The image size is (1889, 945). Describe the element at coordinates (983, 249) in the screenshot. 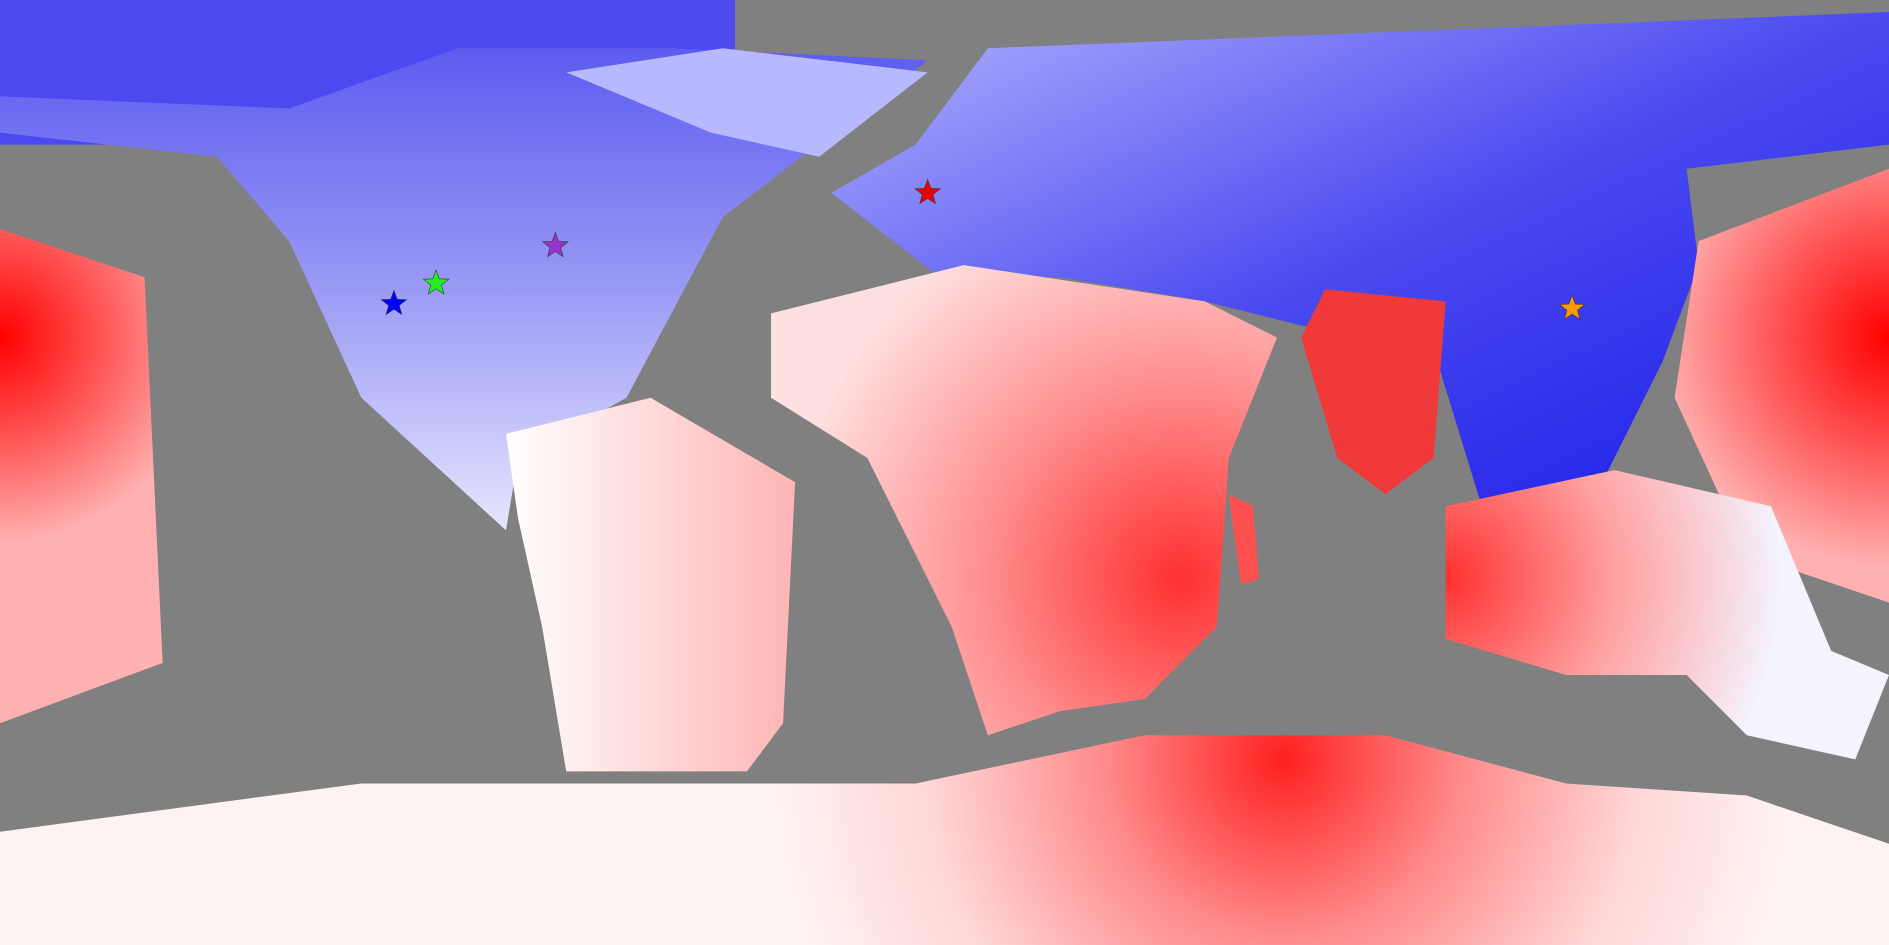

I see `markers` at that location.